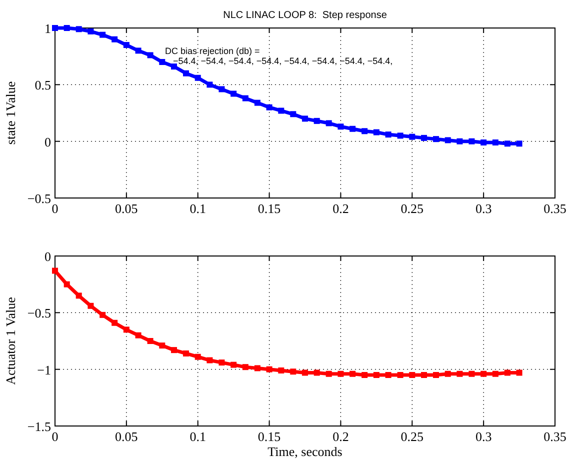 The width and height of the screenshot is (578, 471). What do you see at coordinates (42, 85) in the screenshot?
I see `y-tick-label: 0.5` at bounding box center [42, 85].